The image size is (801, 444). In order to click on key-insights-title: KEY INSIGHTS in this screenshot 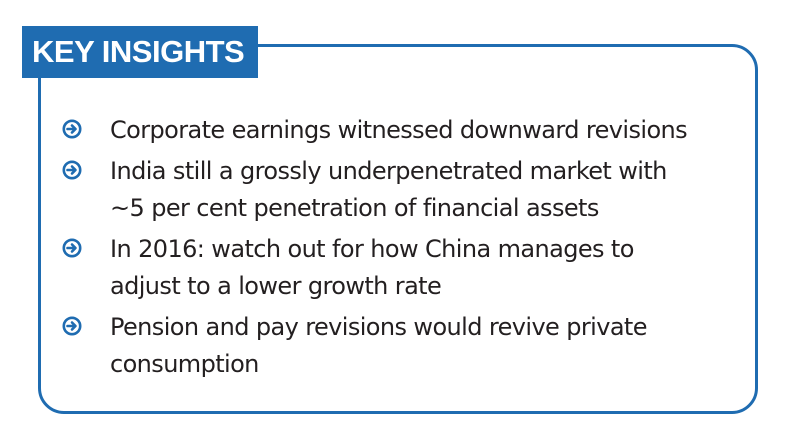, I will do `click(140, 52)`.